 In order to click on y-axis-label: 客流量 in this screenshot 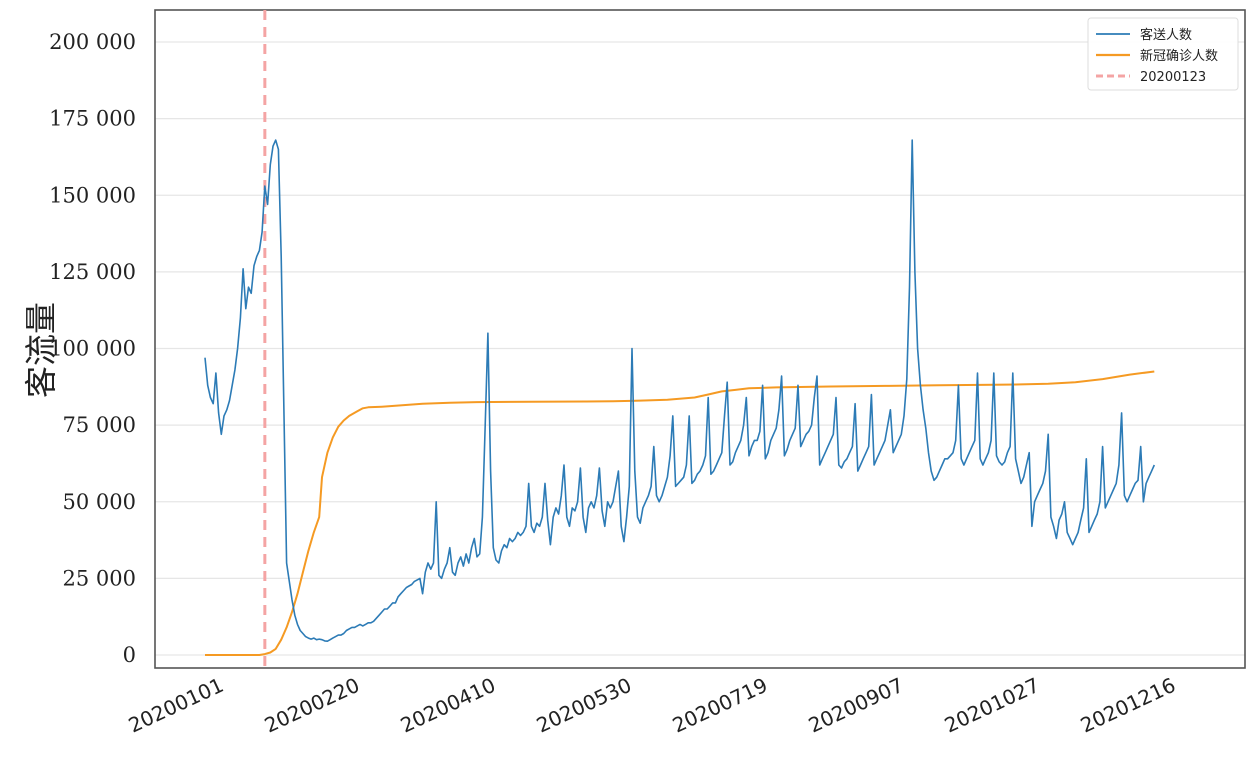, I will do `click(41, 350)`.